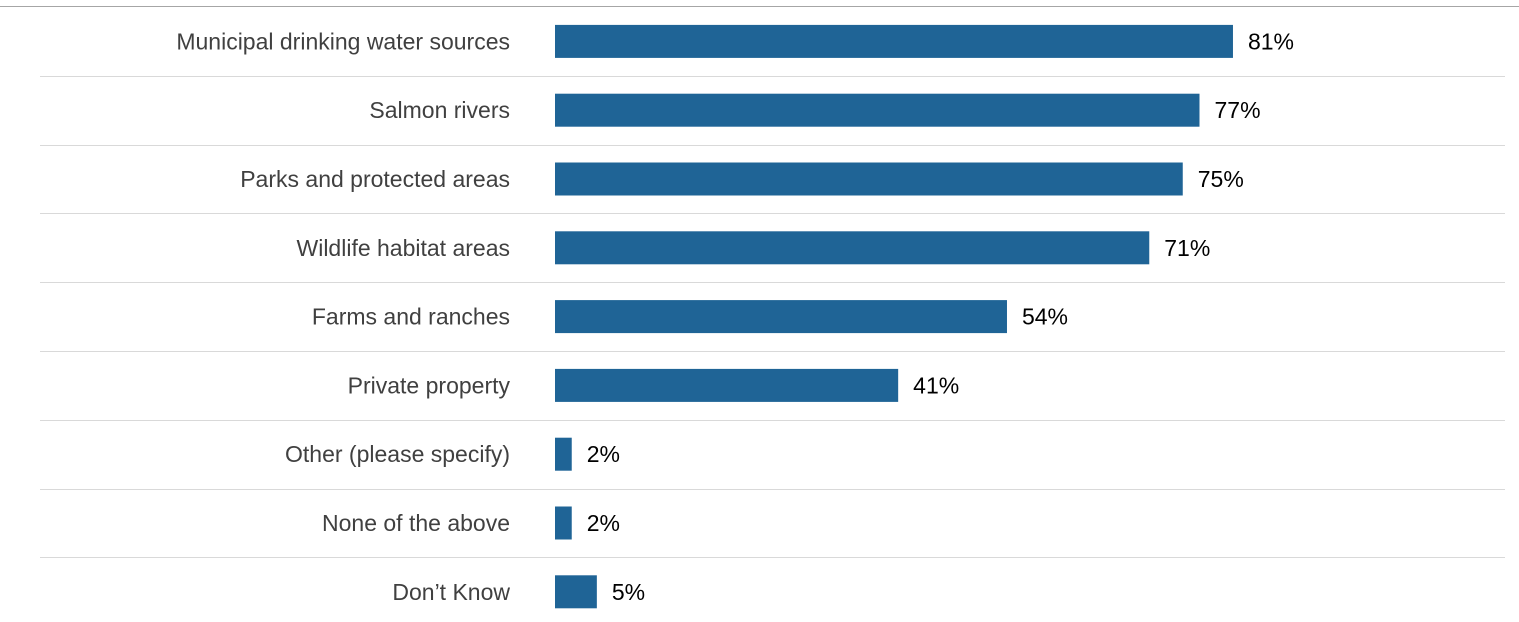 The width and height of the screenshot is (1519, 622). What do you see at coordinates (1271, 41) in the screenshot?
I see `value-label: 81%` at bounding box center [1271, 41].